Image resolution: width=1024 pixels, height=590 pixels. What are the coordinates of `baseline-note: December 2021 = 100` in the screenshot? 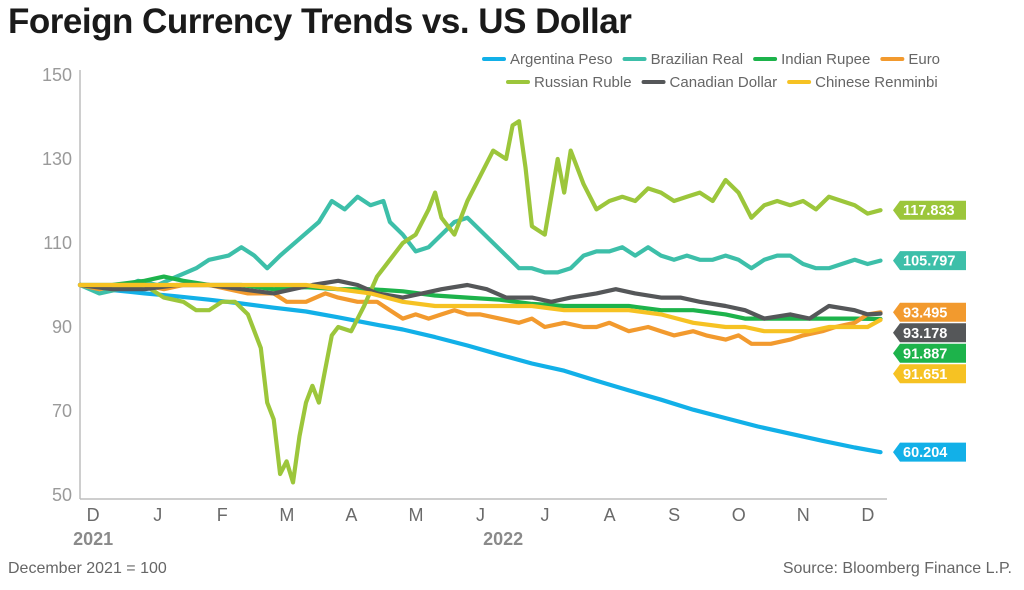 It's located at (87, 568).